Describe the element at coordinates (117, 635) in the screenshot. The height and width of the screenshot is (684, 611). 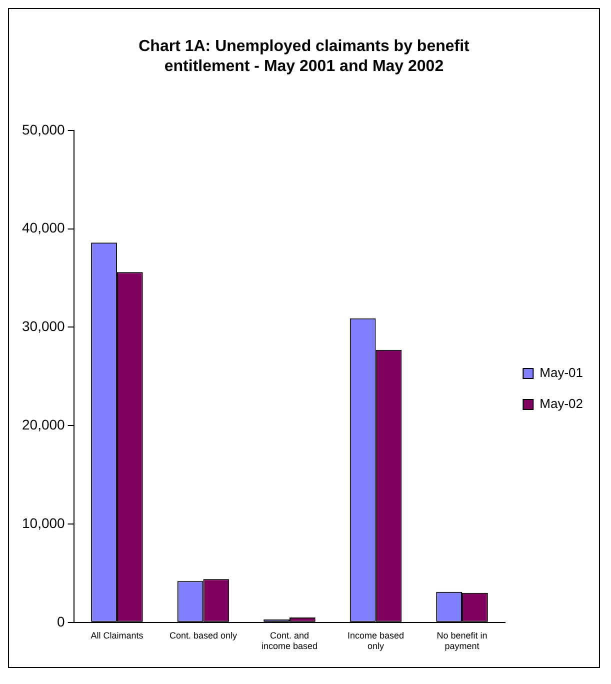
I see `category-label: All Claimants` at that location.